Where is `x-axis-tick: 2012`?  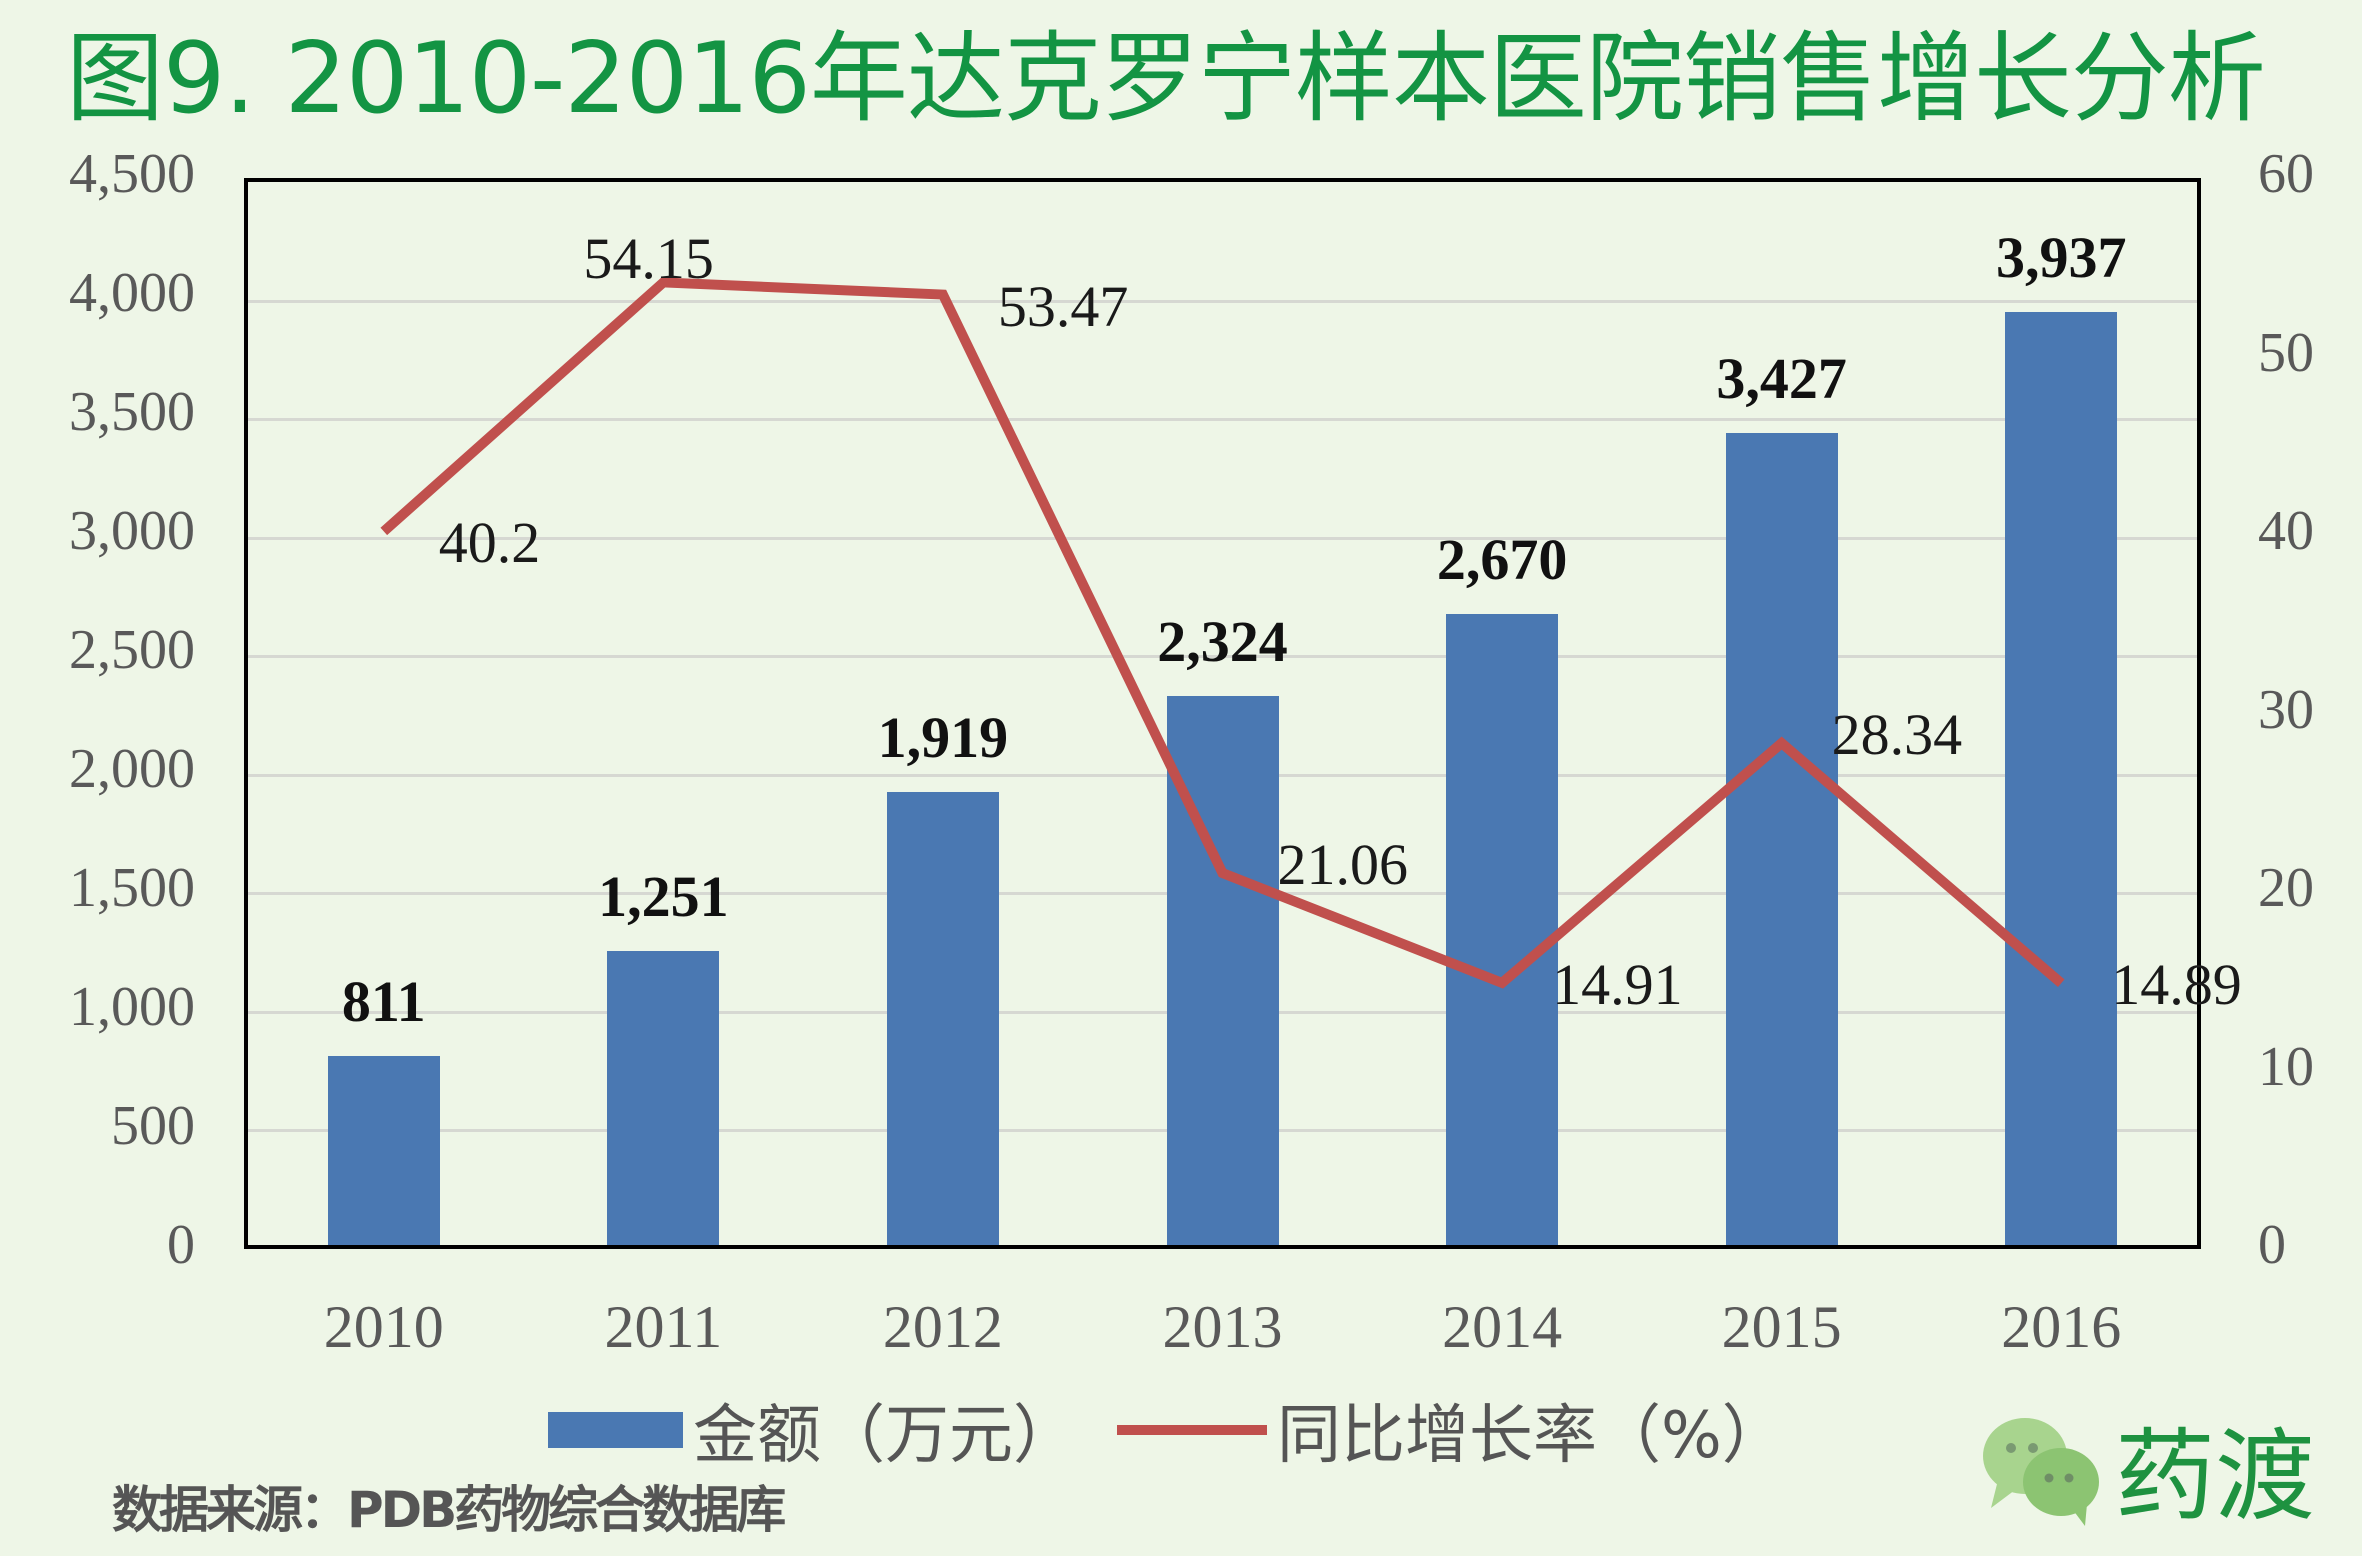
x-axis-tick: 2012 is located at coordinates (942, 1327).